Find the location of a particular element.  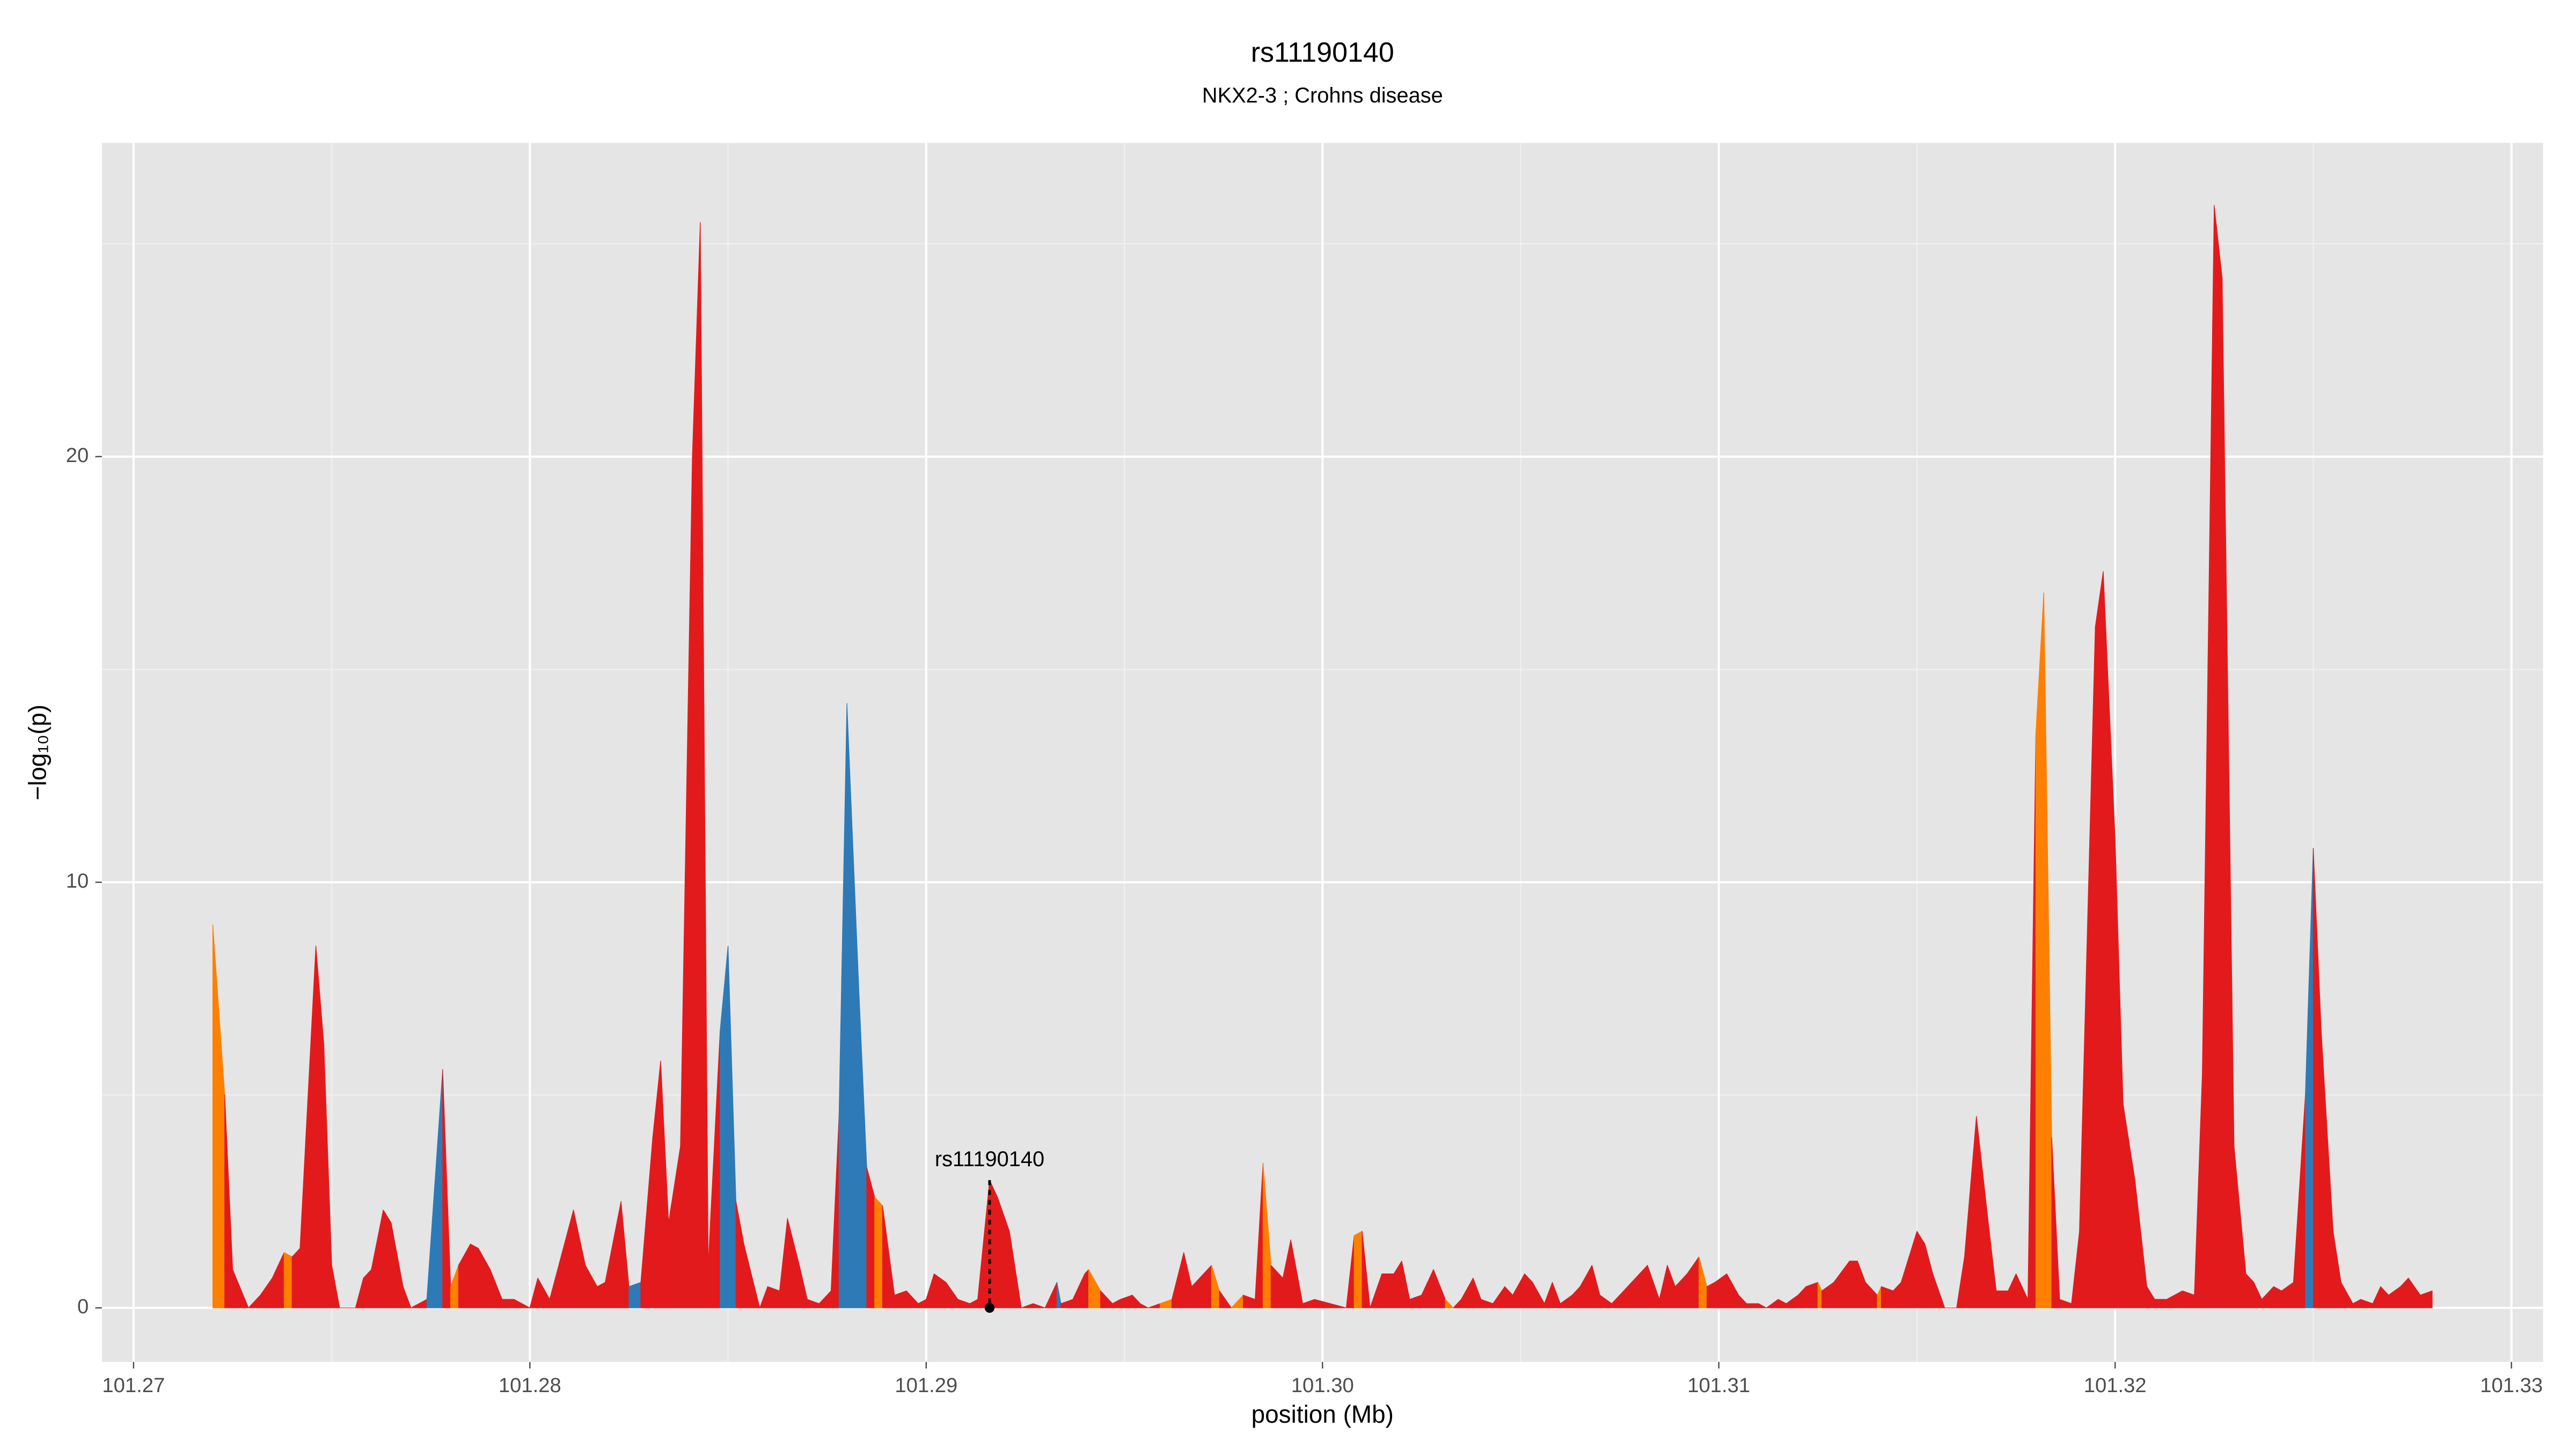

y-tick-label: 0 is located at coordinates (83, 1306).